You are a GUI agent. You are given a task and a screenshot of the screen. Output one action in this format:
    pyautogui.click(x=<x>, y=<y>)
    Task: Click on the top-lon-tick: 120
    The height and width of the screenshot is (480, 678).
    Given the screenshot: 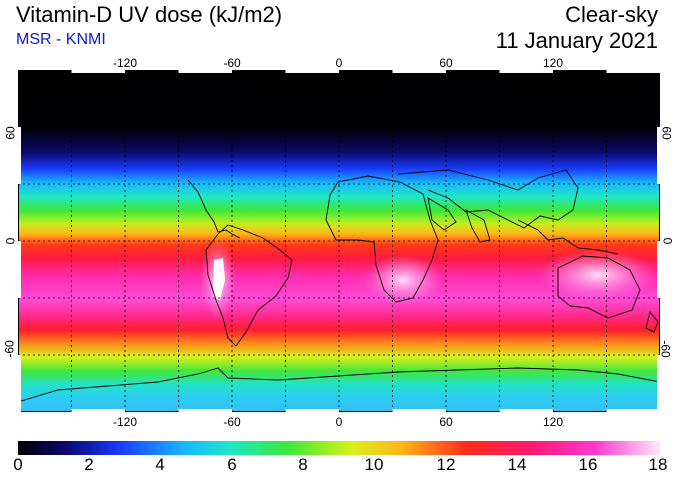 What is the action you would take?
    pyautogui.click(x=553, y=63)
    